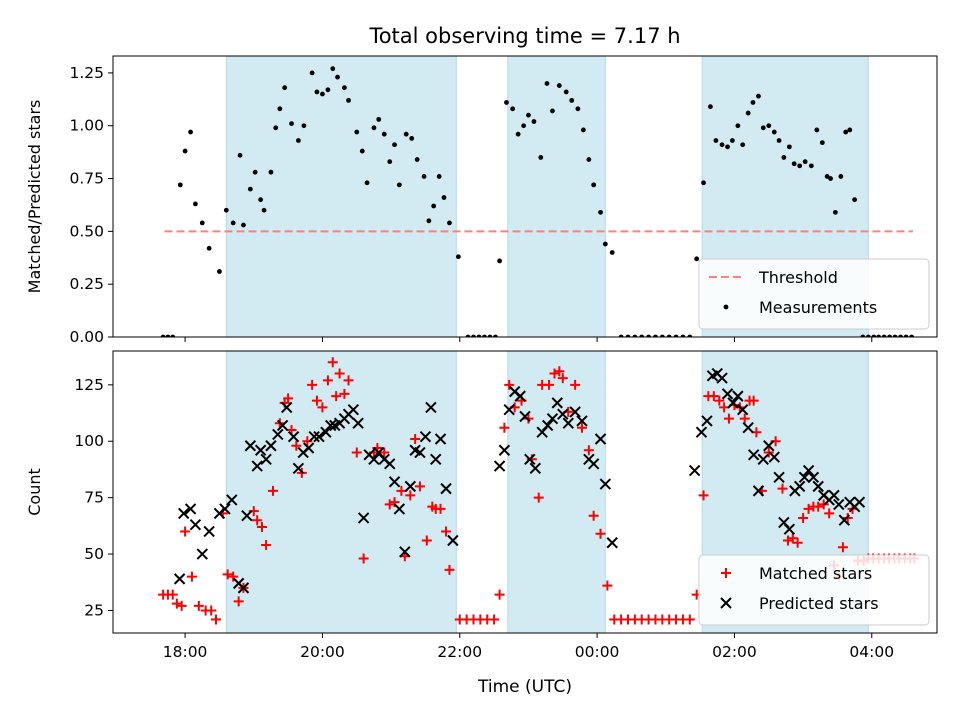 Image resolution: width=960 pixels, height=720 pixels. What do you see at coordinates (94, 554) in the screenshot?
I see `y-tick-label: 50` at bounding box center [94, 554].